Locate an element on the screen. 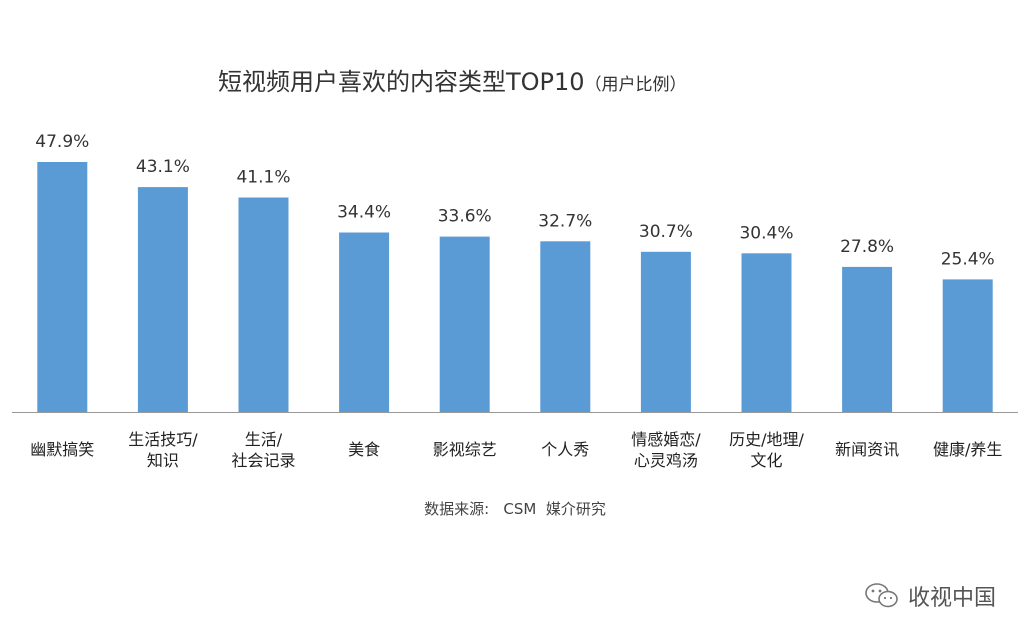 This screenshot has height=640, width=1030. bar-value-label-10: 25.4% is located at coordinates (968, 259).